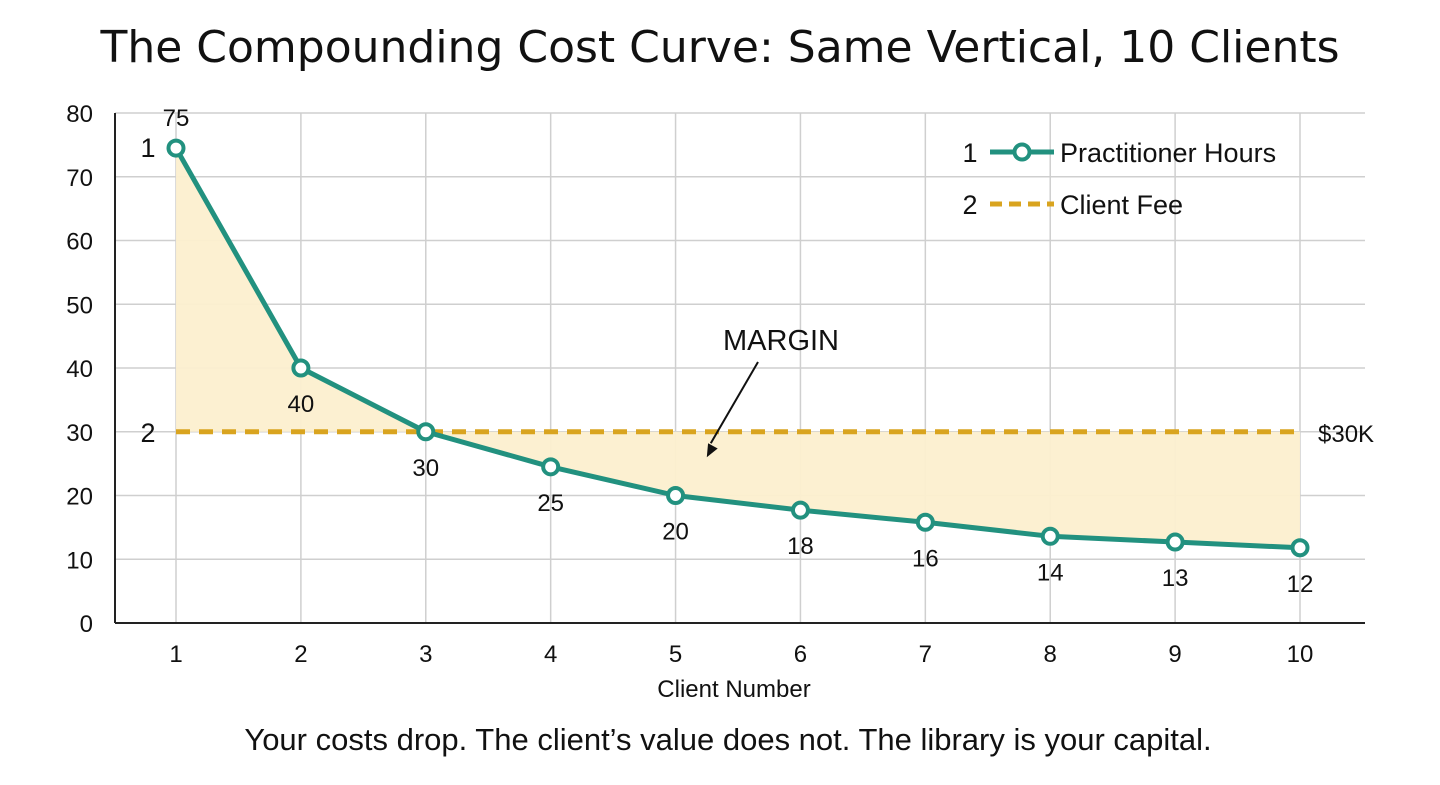 Image resolution: width=1440 pixels, height=785 pixels. I want to click on y-tick-labels: 0 10 20 30 40 50 60 70 80, so click(79, 369).